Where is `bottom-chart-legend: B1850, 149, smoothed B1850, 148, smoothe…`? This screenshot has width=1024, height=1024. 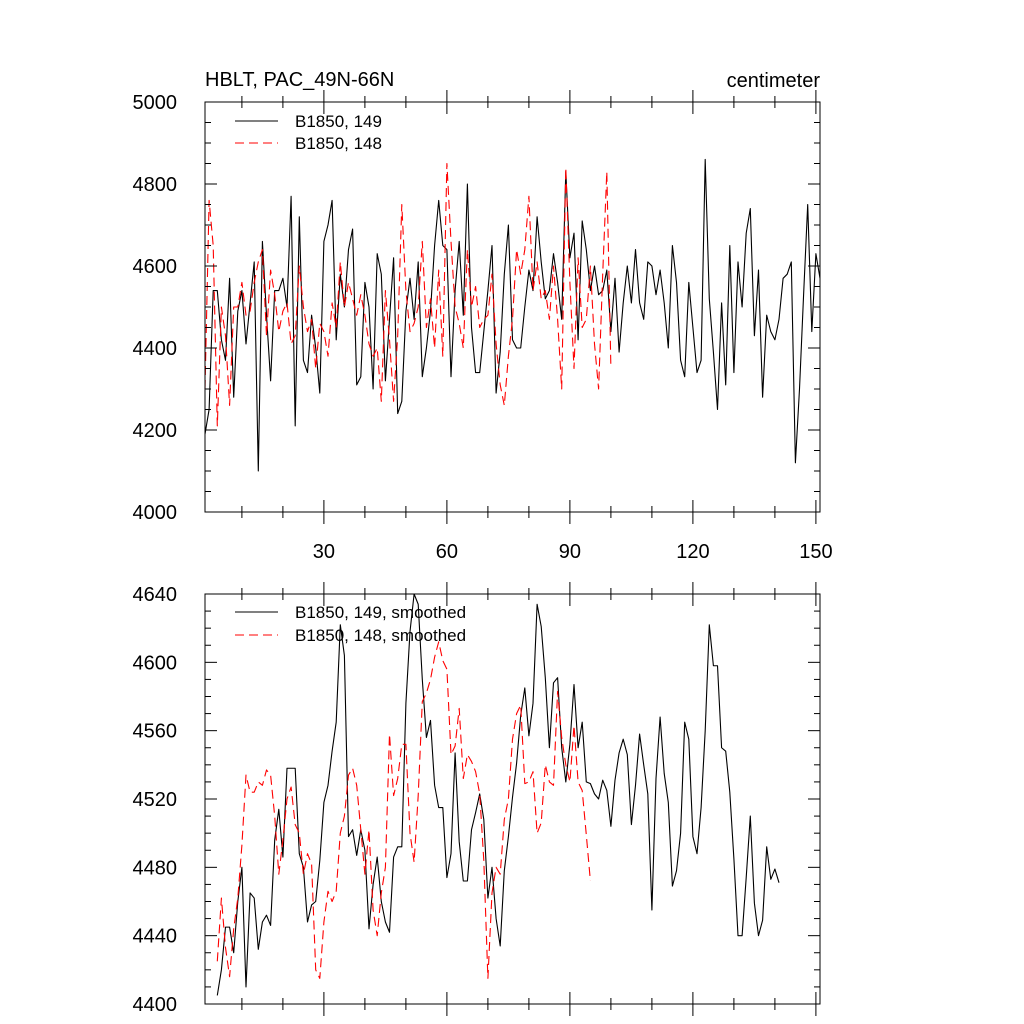
bottom-chart-legend: B1850, 149, smoothed B1850, 148, smoothe… is located at coordinates (350, 624).